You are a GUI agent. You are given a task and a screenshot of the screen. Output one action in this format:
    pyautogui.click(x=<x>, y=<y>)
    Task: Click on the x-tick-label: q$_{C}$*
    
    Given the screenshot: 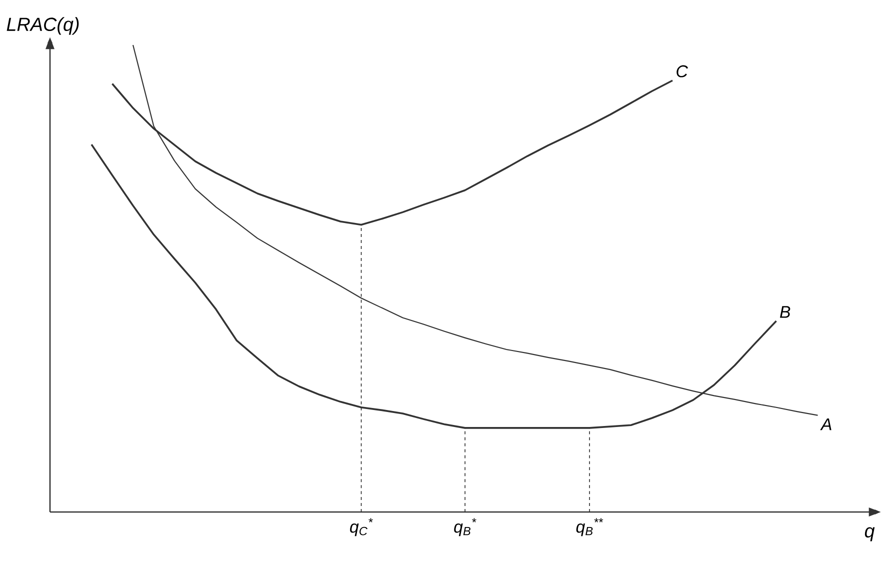 What is the action you would take?
    pyautogui.click(x=361, y=527)
    